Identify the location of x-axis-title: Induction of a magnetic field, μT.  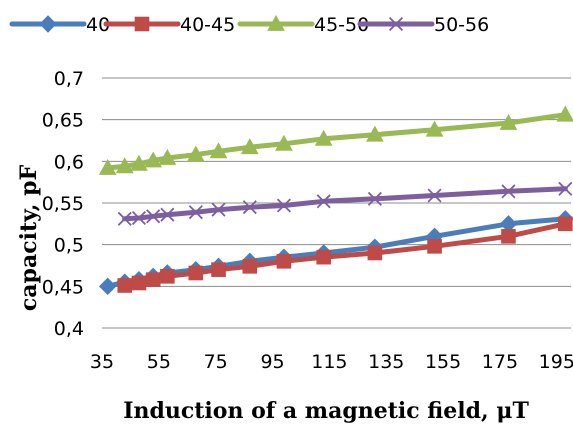
(326, 411).